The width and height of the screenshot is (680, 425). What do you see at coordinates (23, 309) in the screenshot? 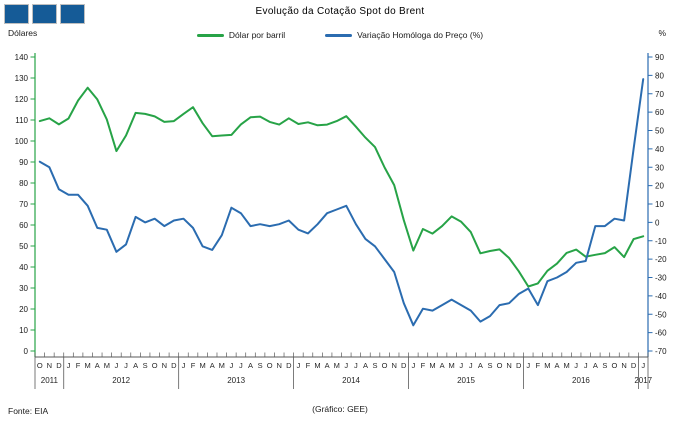
I see `left-axis-tick-label: 20` at bounding box center [23, 309].